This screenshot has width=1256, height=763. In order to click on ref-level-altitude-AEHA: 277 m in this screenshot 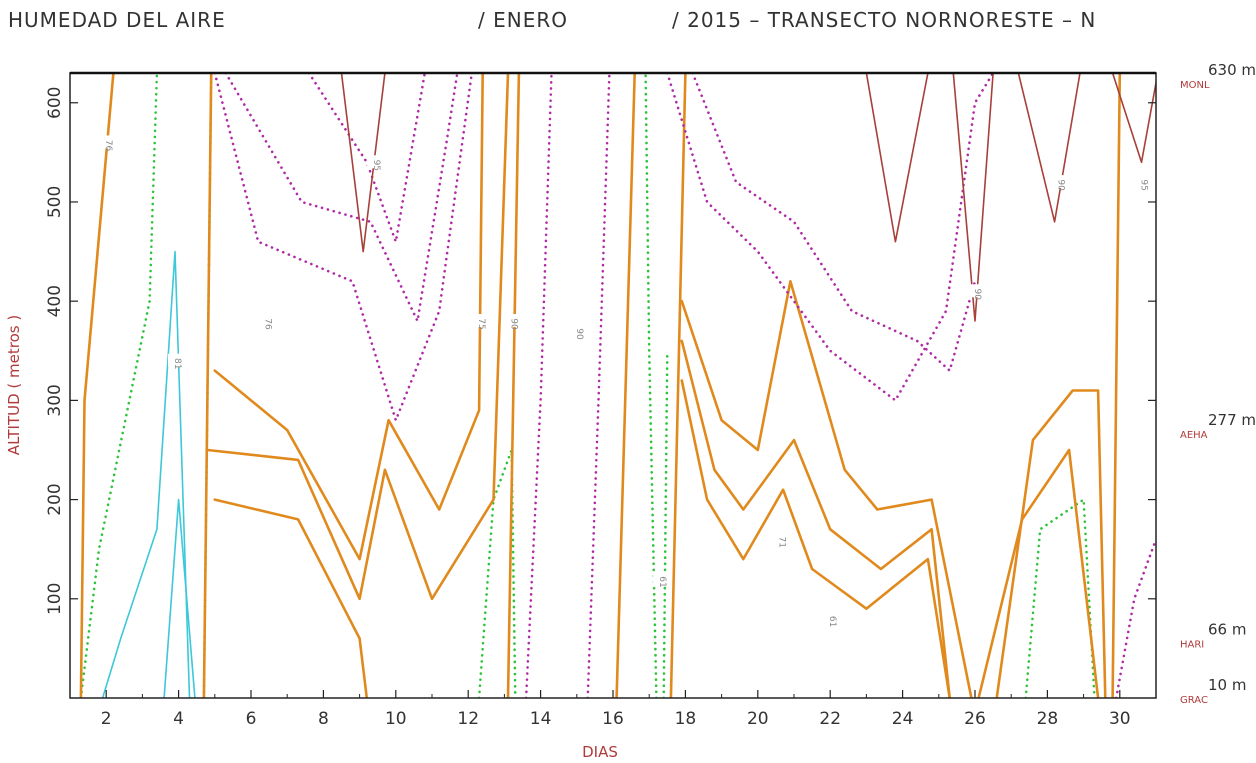, I will do `click(1232, 420)`.